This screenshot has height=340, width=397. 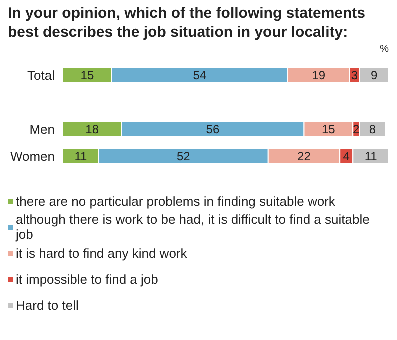 I want to click on data-label: 54, so click(x=200, y=75).